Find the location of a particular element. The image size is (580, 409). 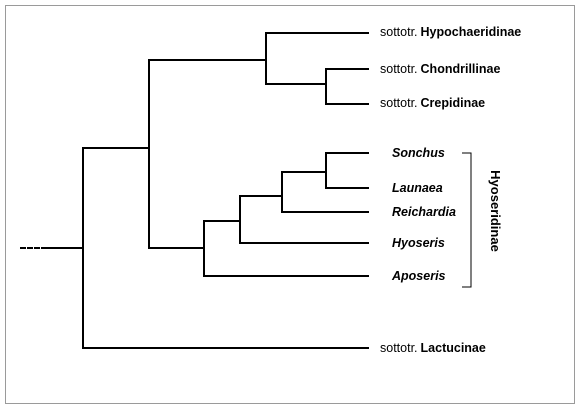

label-launaea: Launaea is located at coordinates (417, 188).